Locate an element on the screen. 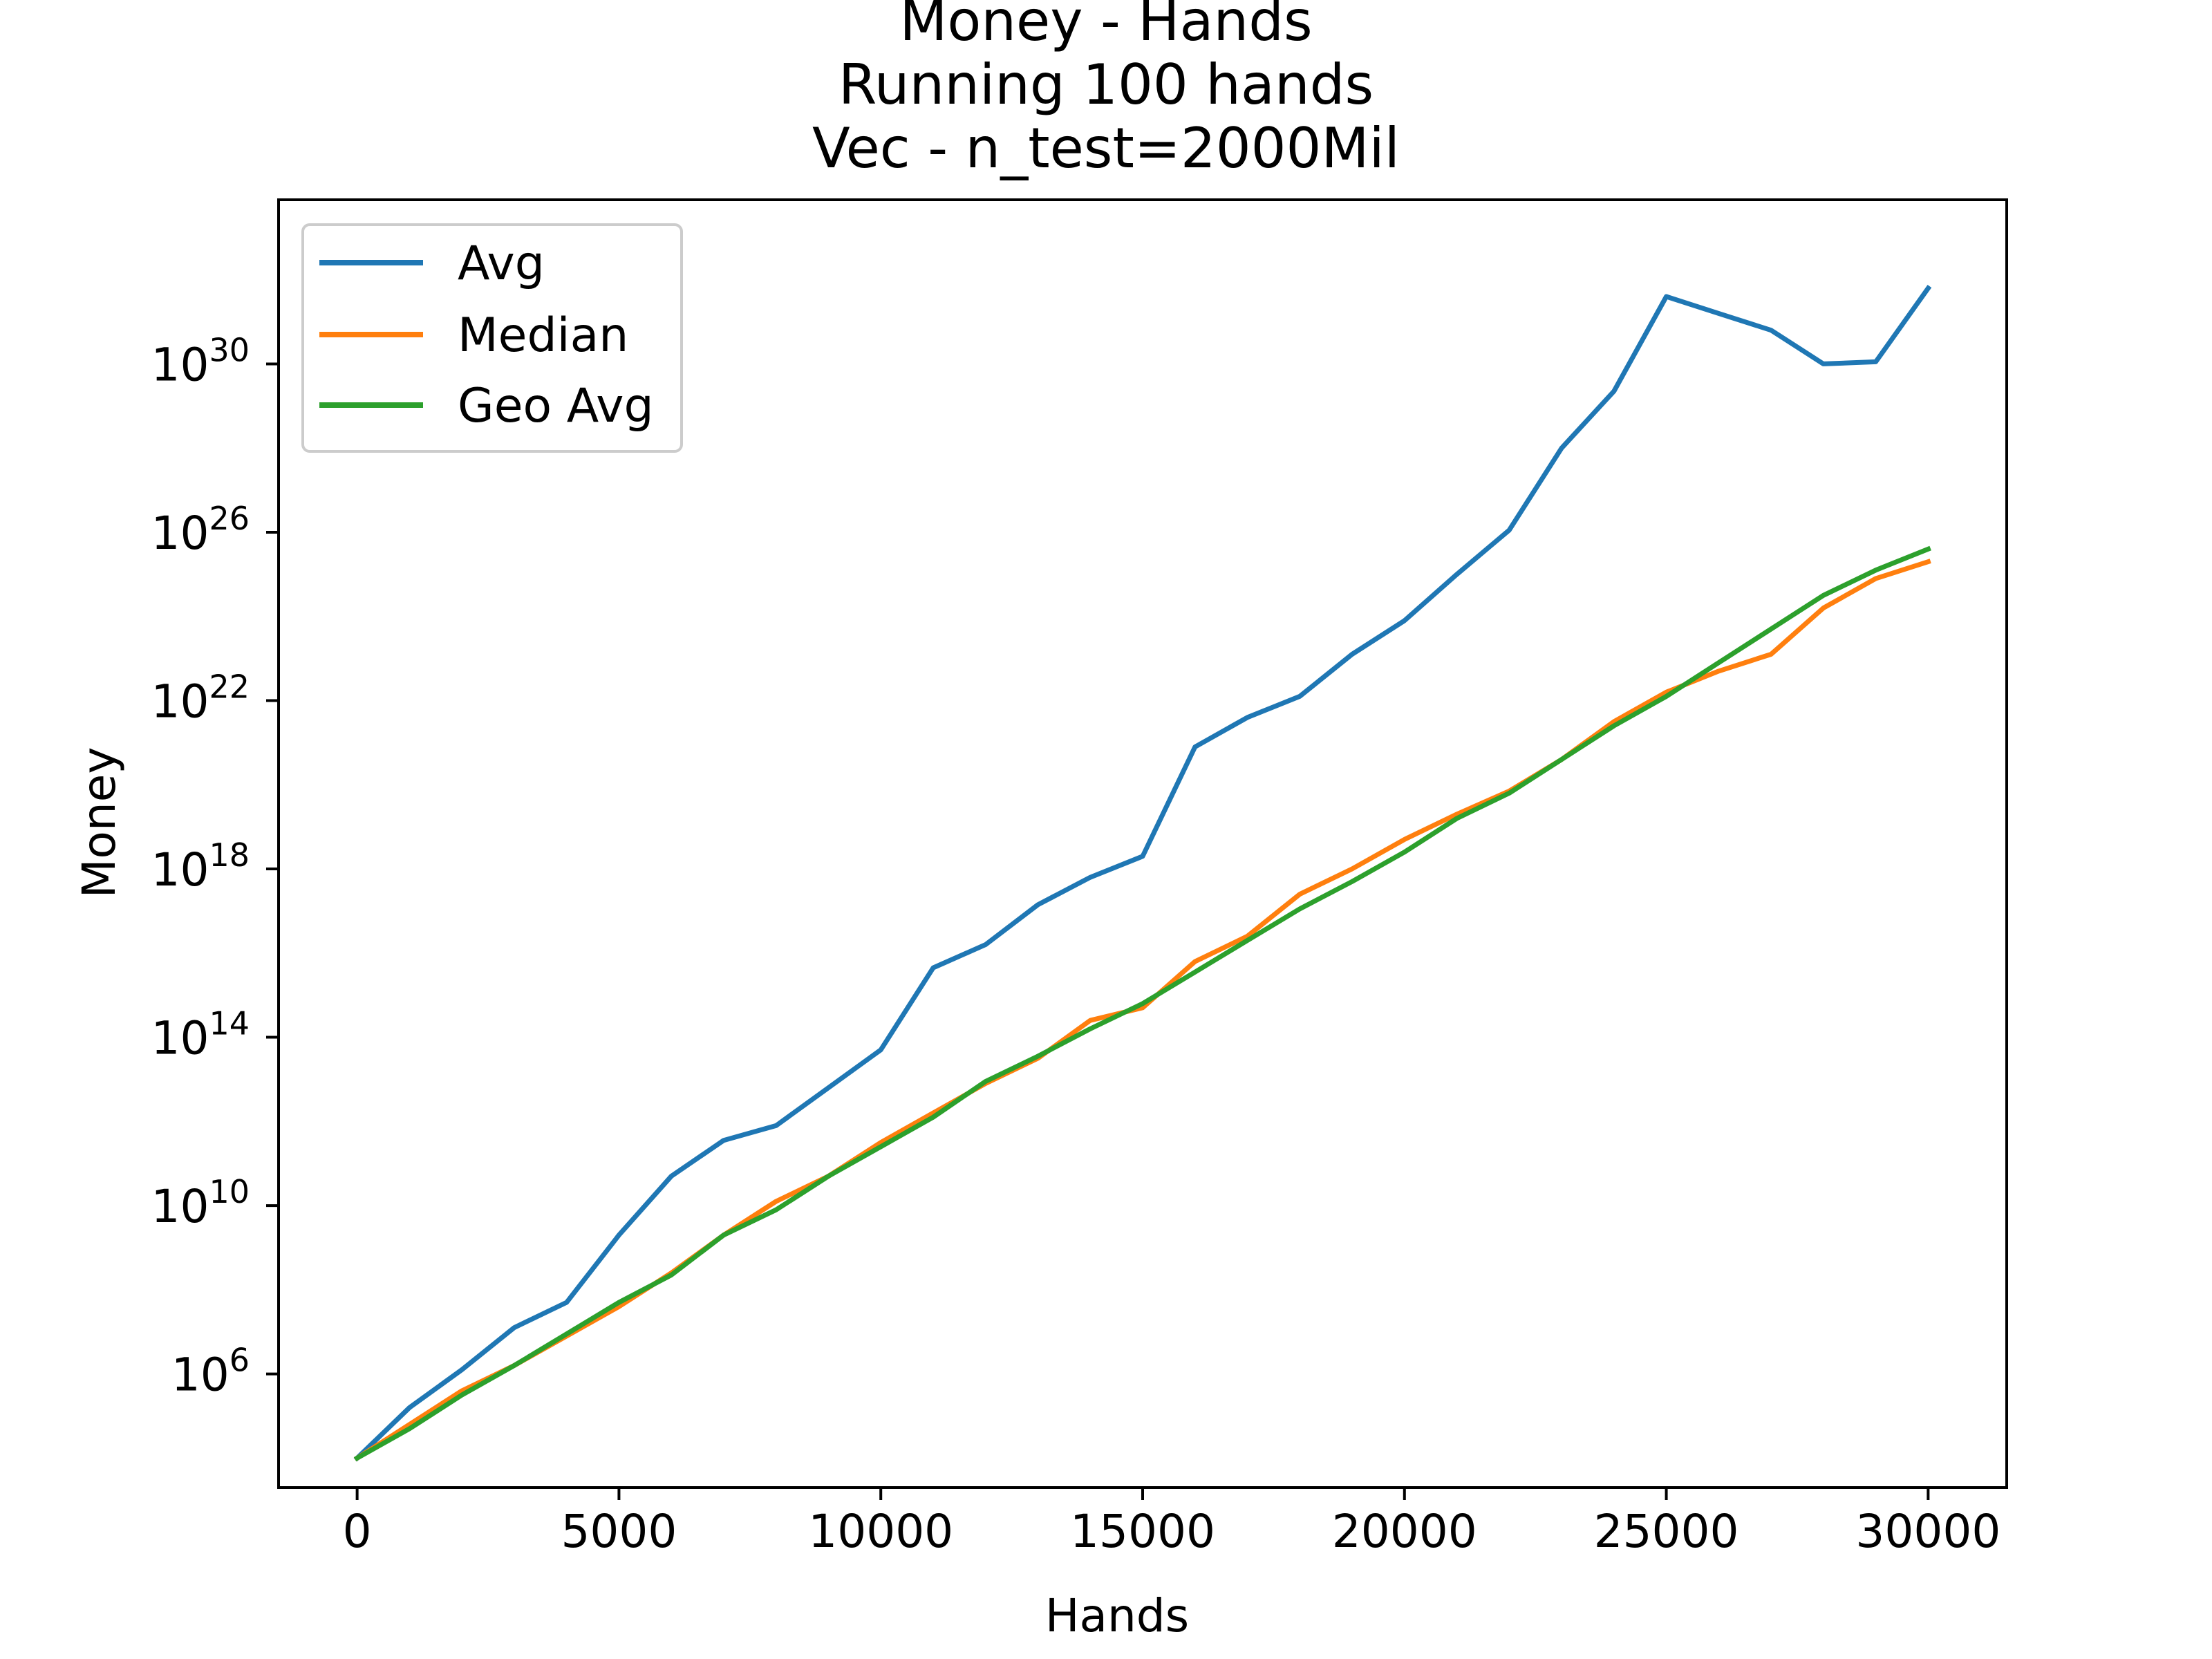 The image size is (2212, 1659). y-tick-label: 106 is located at coordinates (211, 1372).